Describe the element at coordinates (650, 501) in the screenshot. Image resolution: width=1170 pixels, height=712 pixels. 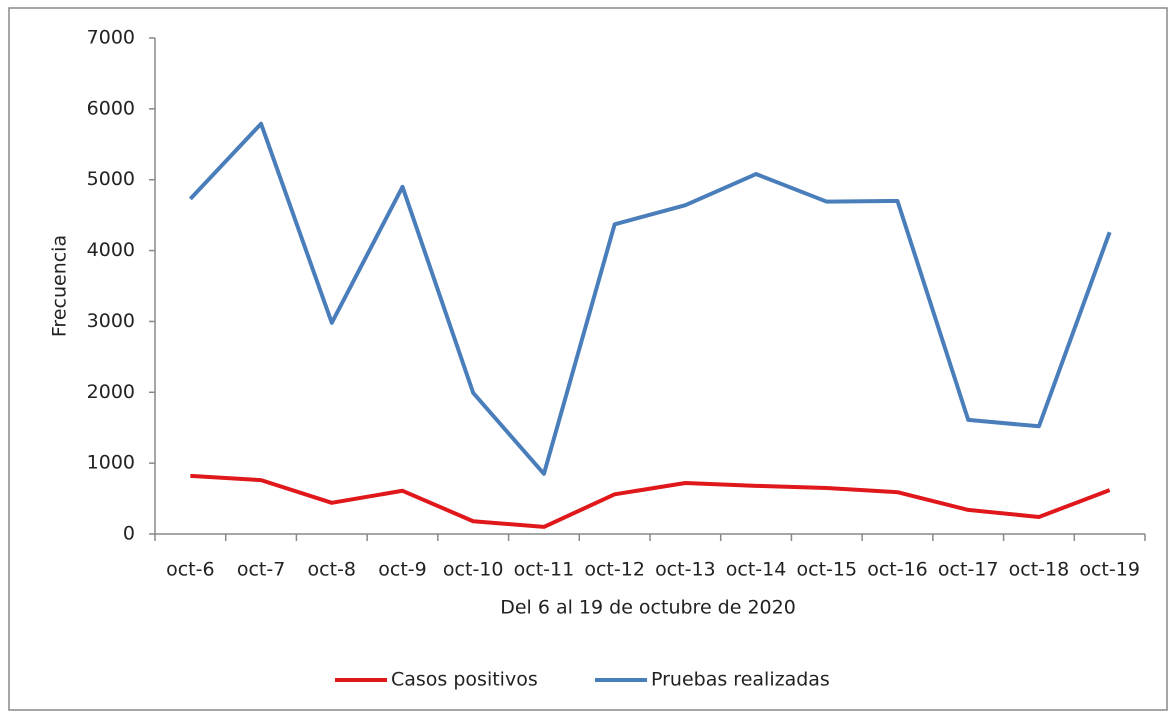
I see `line-series` at that location.